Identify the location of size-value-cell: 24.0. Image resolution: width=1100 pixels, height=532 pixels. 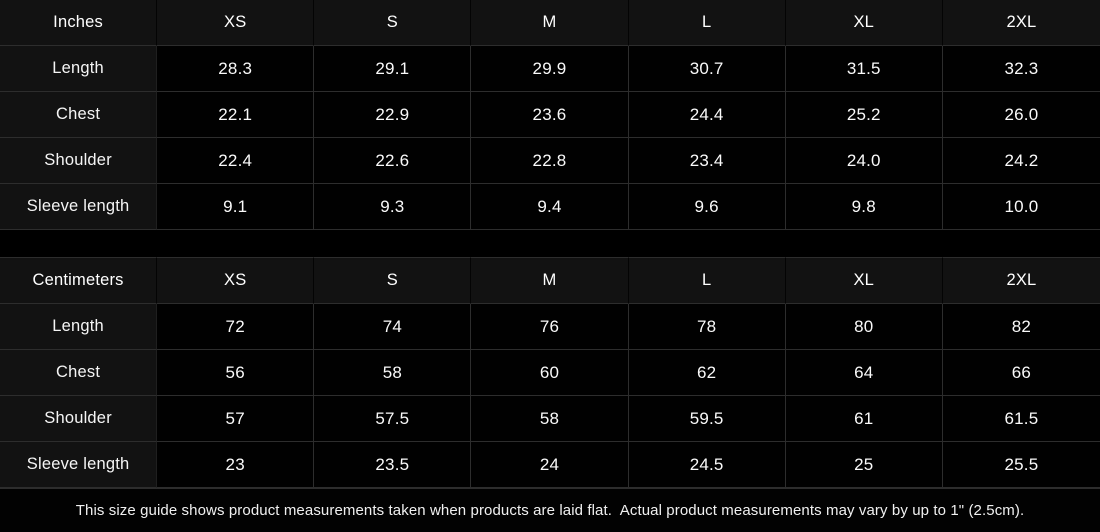
(864, 161).